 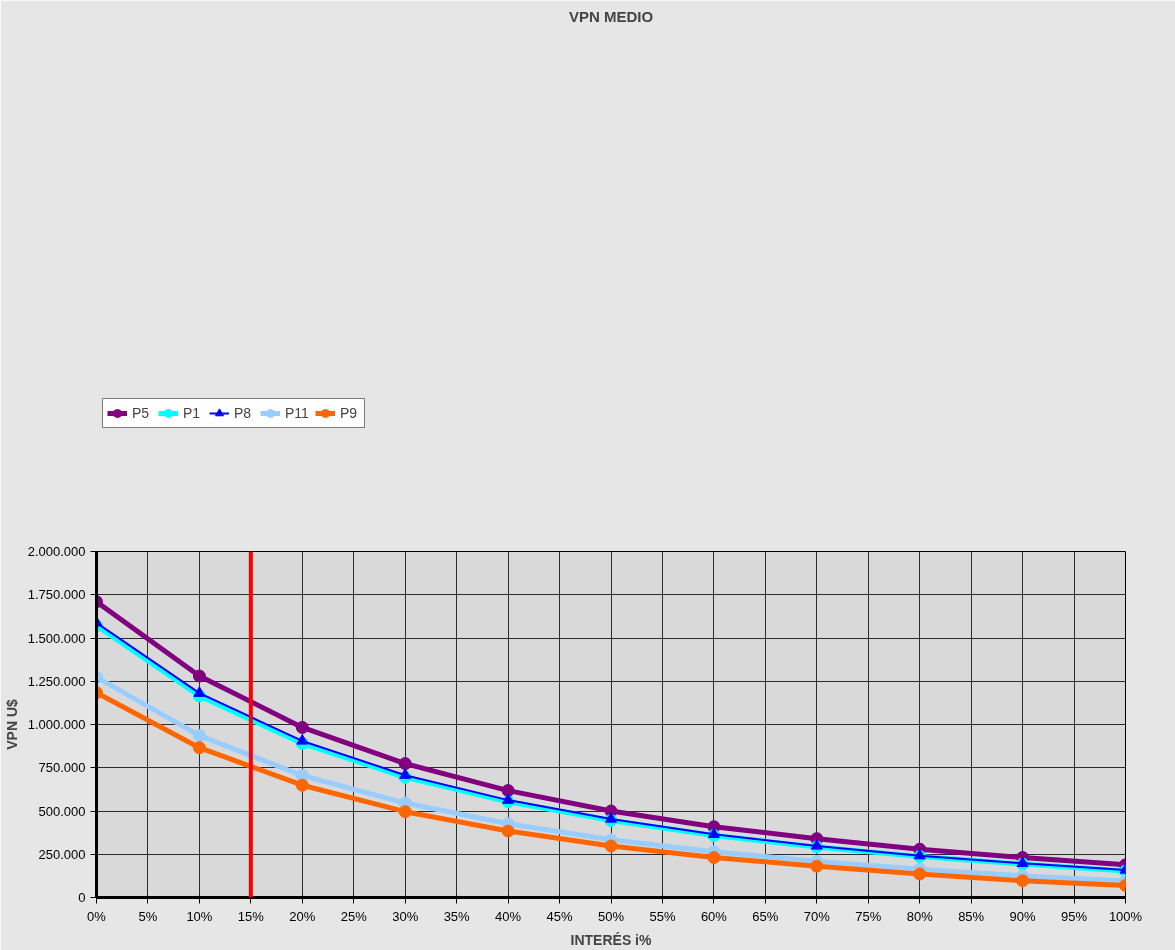 I want to click on x-tick-label: 45%, so click(x=559, y=916).